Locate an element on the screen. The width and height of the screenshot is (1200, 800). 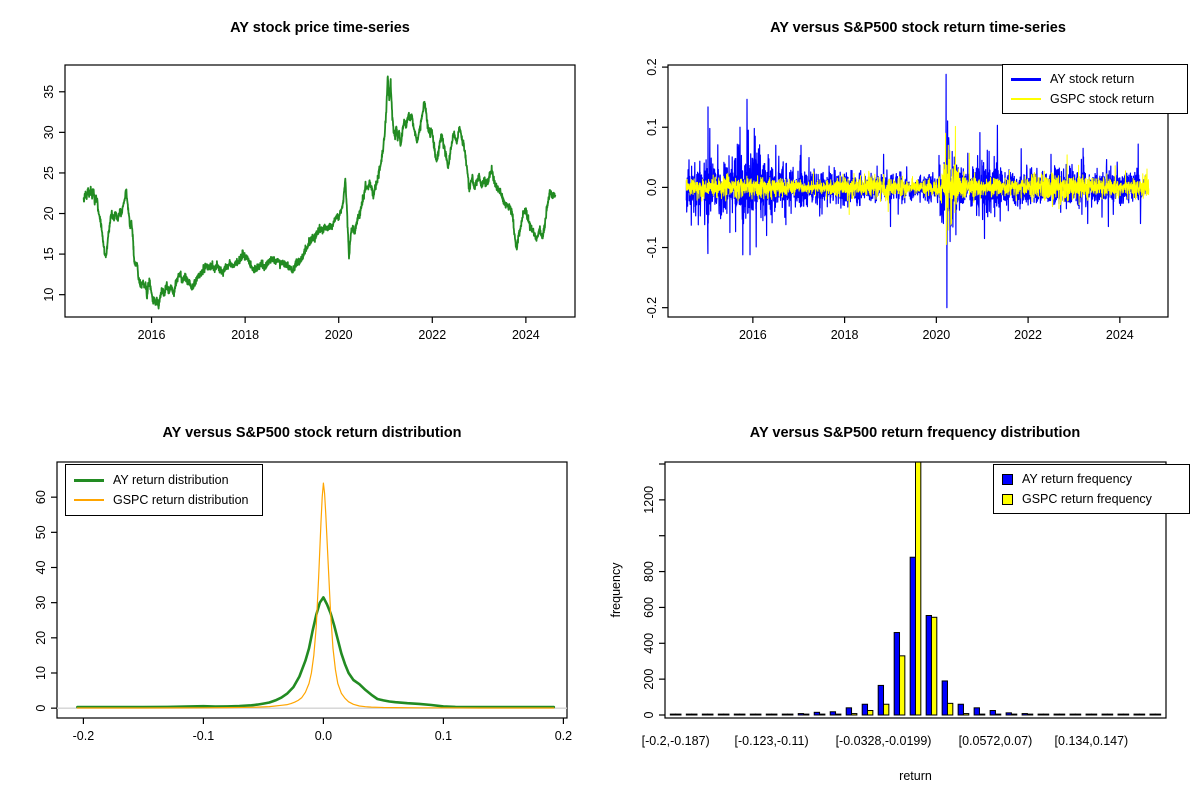
svg-text: 25 is located at coordinates (49, 173).